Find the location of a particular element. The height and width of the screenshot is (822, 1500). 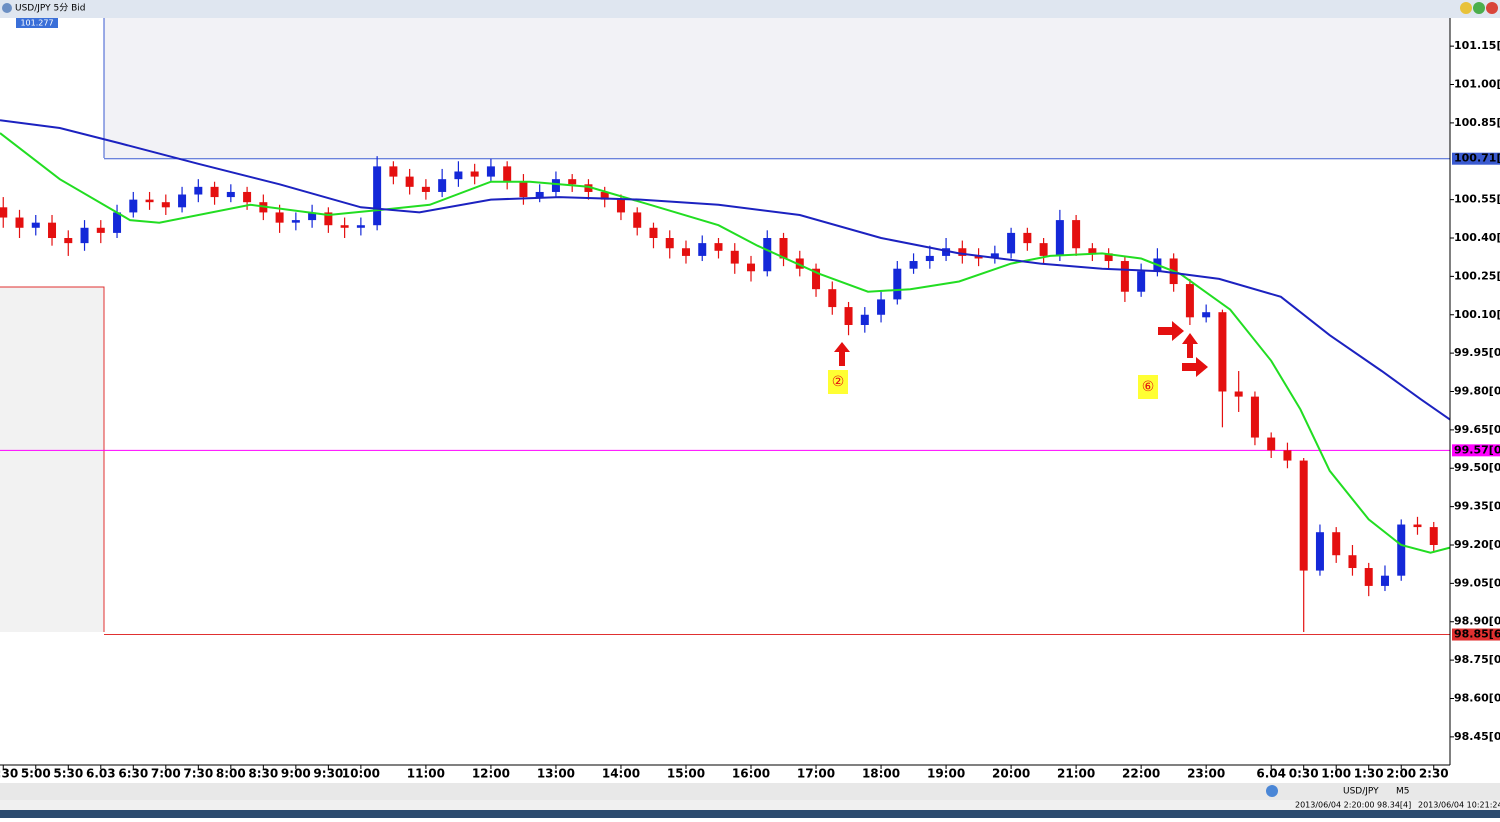

x-tick-label: 6:30 is located at coordinates (133, 774).